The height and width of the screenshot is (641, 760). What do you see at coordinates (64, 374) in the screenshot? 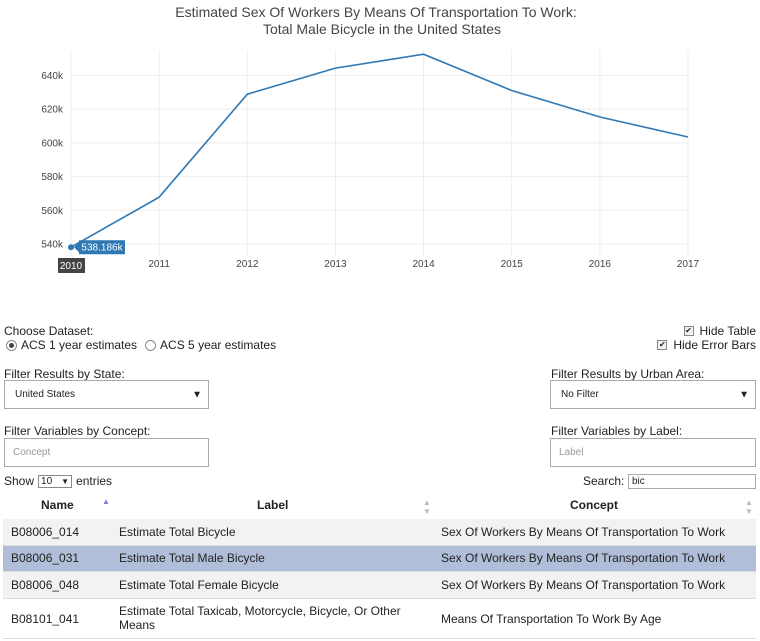
I see `filter-state-label: Filter Results by State:` at bounding box center [64, 374].